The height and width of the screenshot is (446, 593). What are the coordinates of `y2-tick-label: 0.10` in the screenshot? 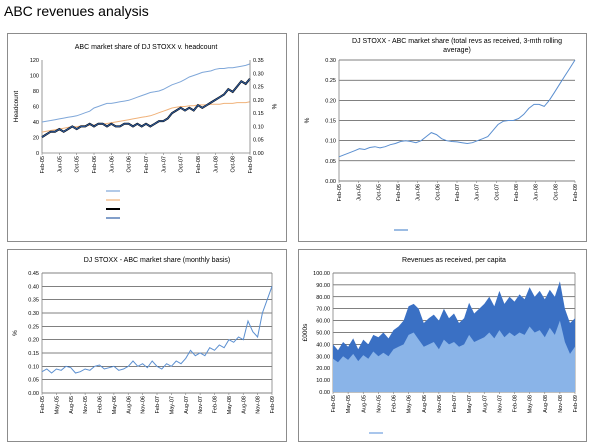 It's located at (258, 127).